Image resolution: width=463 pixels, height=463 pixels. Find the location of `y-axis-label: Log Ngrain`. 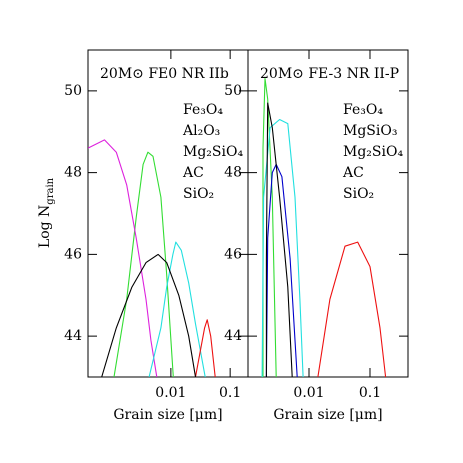

y-axis-label: Log Ngrain is located at coordinates (46, 212).